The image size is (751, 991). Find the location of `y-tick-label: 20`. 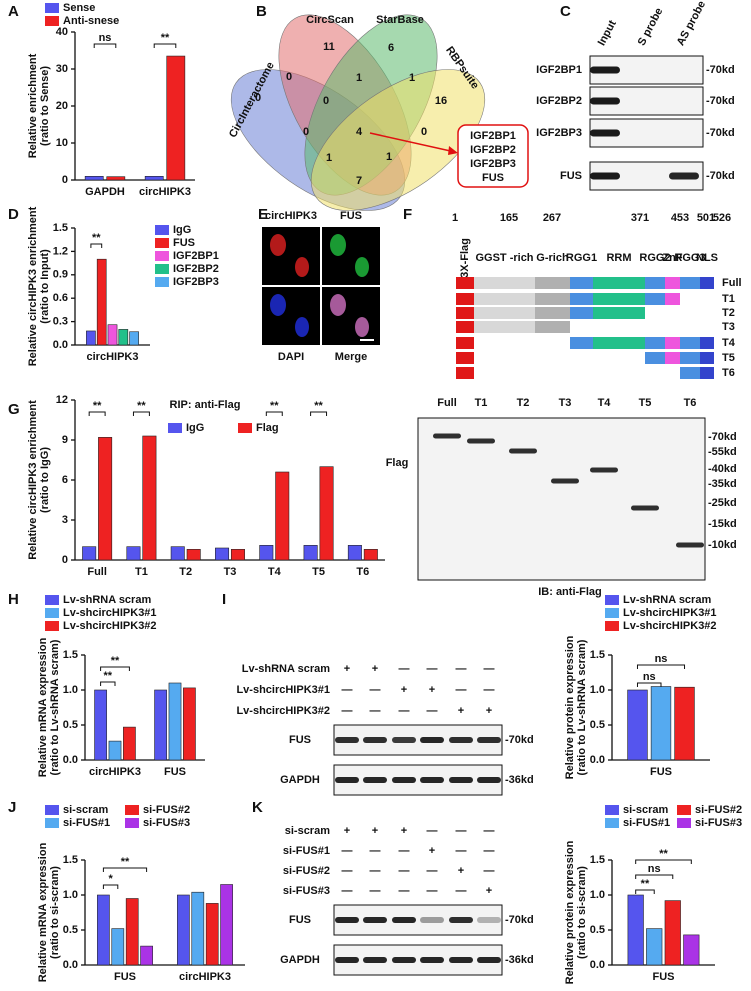

y-tick-label: 20 is located at coordinates (62, 106).